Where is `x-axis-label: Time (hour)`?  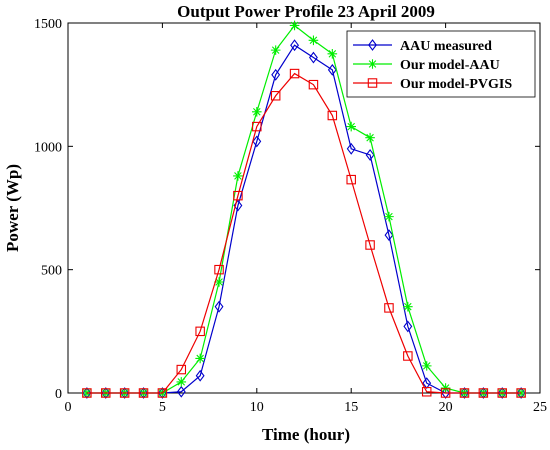 x-axis-label: Time (hour) is located at coordinates (306, 434).